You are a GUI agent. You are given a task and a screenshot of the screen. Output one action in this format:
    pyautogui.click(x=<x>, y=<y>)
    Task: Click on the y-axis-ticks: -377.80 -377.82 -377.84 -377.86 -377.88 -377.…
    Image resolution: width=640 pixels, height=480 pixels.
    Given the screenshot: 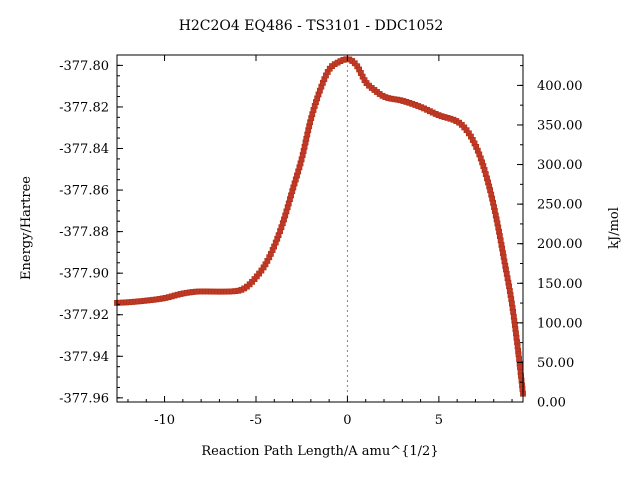 What is the action you would take?
    pyautogui.click(x=91, y=232)
    